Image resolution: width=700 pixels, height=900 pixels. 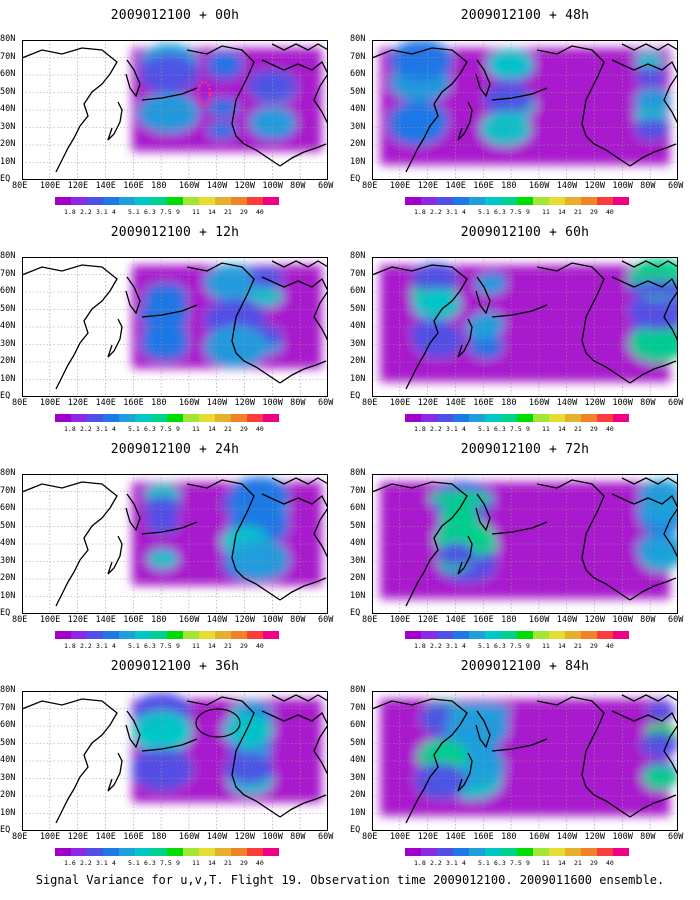 I want to click on colorbar-label: 5.1, so click(x=134, y=212).